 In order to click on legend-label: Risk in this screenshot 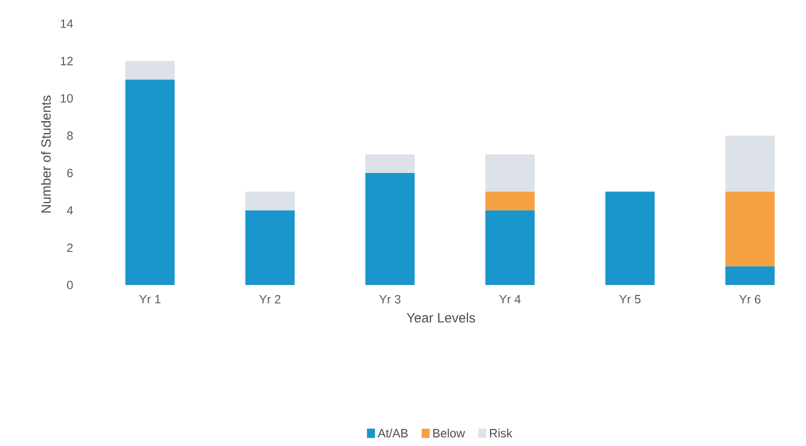, I will do `click(501, 433)`.